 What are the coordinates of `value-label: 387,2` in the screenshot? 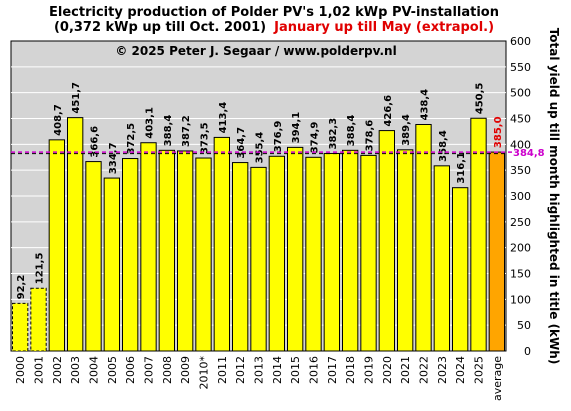 It's located at (186, 131).